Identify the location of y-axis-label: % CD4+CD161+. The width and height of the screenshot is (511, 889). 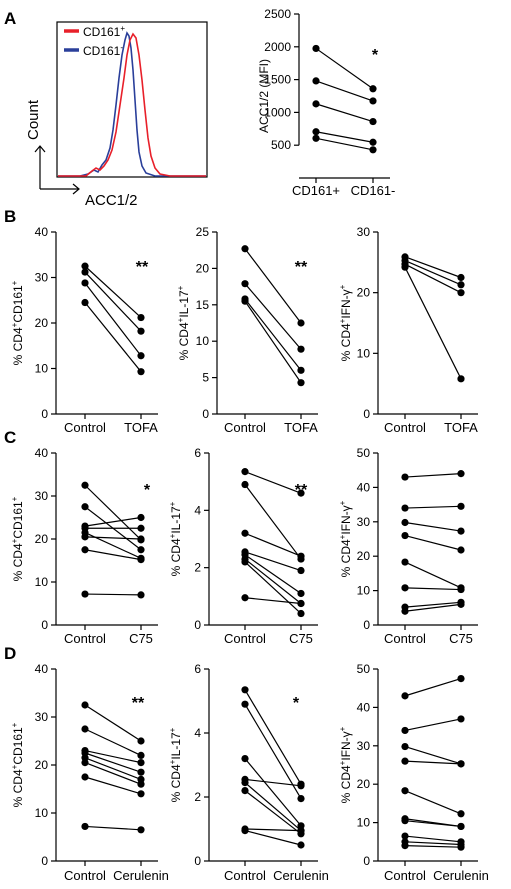
(17, 764).